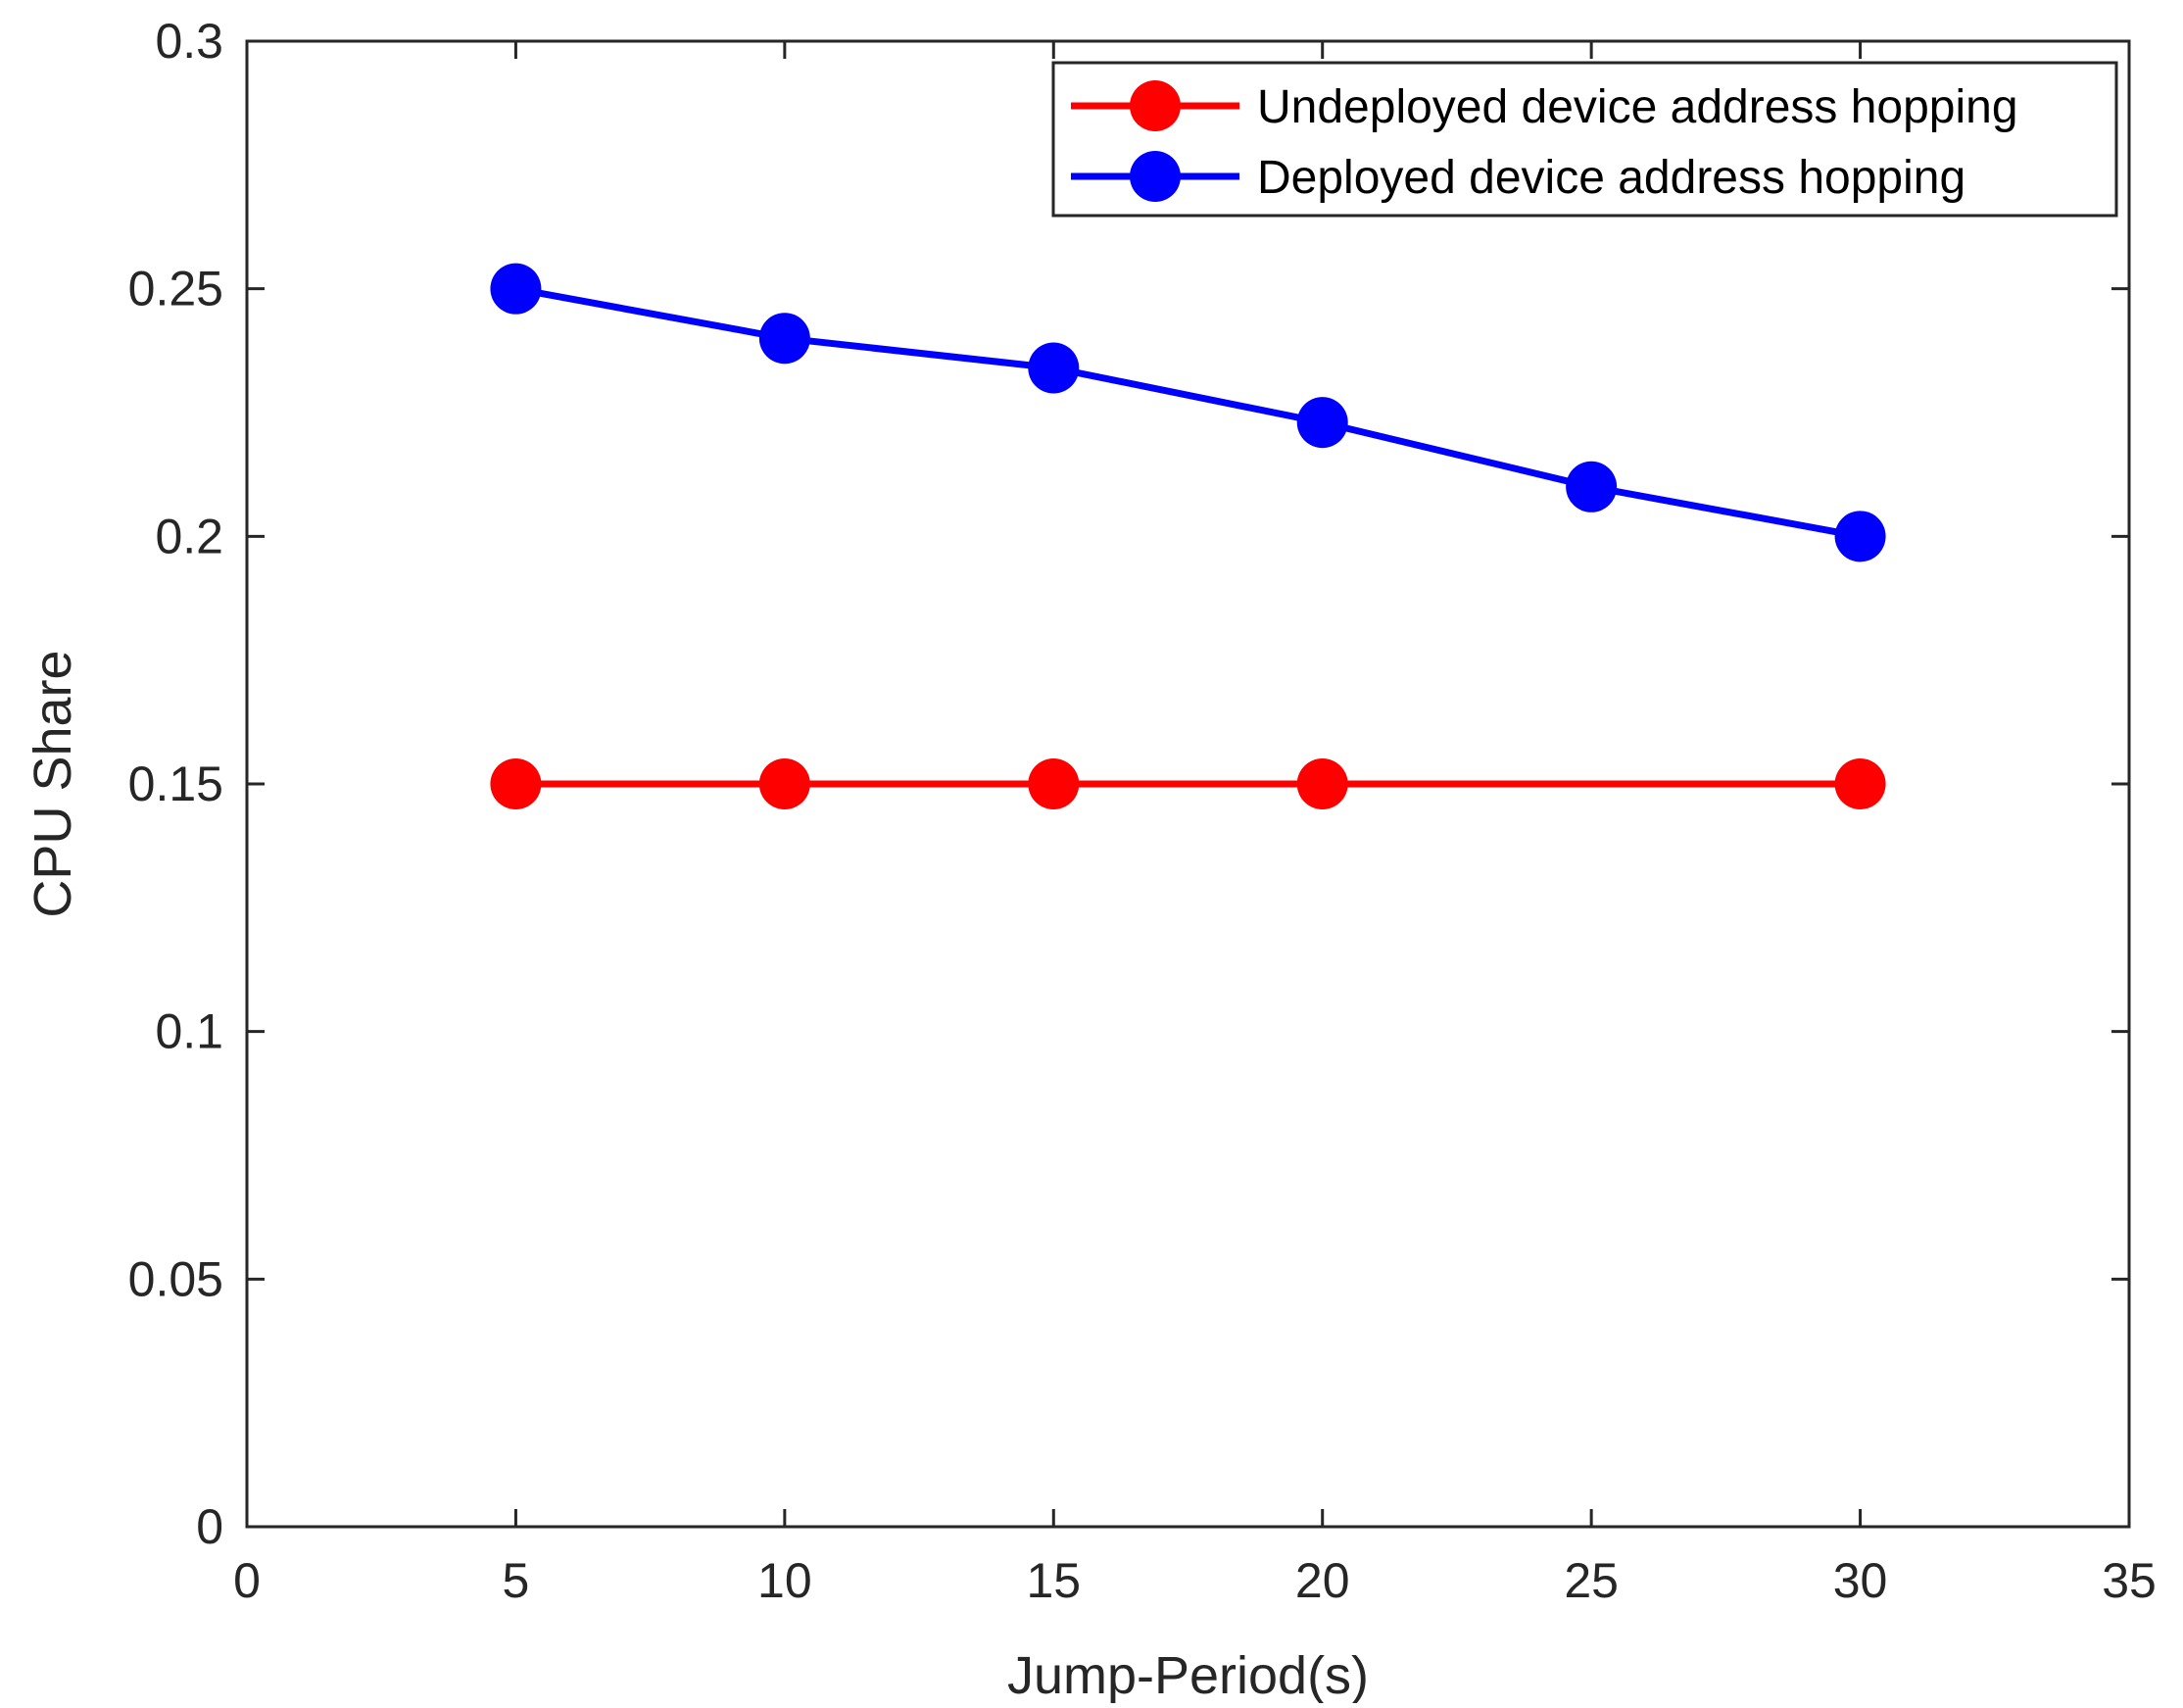 The height and width of the screenshot is (1708, 2183). I want to click on legend-entry-1: Undeployed device address hopping, so click(1544, 106).